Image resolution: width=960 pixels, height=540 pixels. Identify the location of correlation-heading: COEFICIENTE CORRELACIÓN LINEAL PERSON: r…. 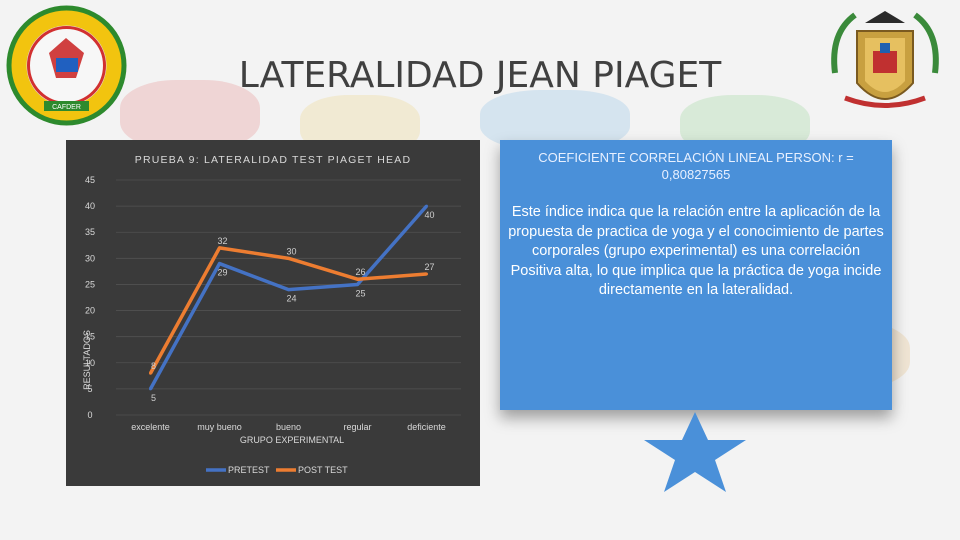
(696, 166).